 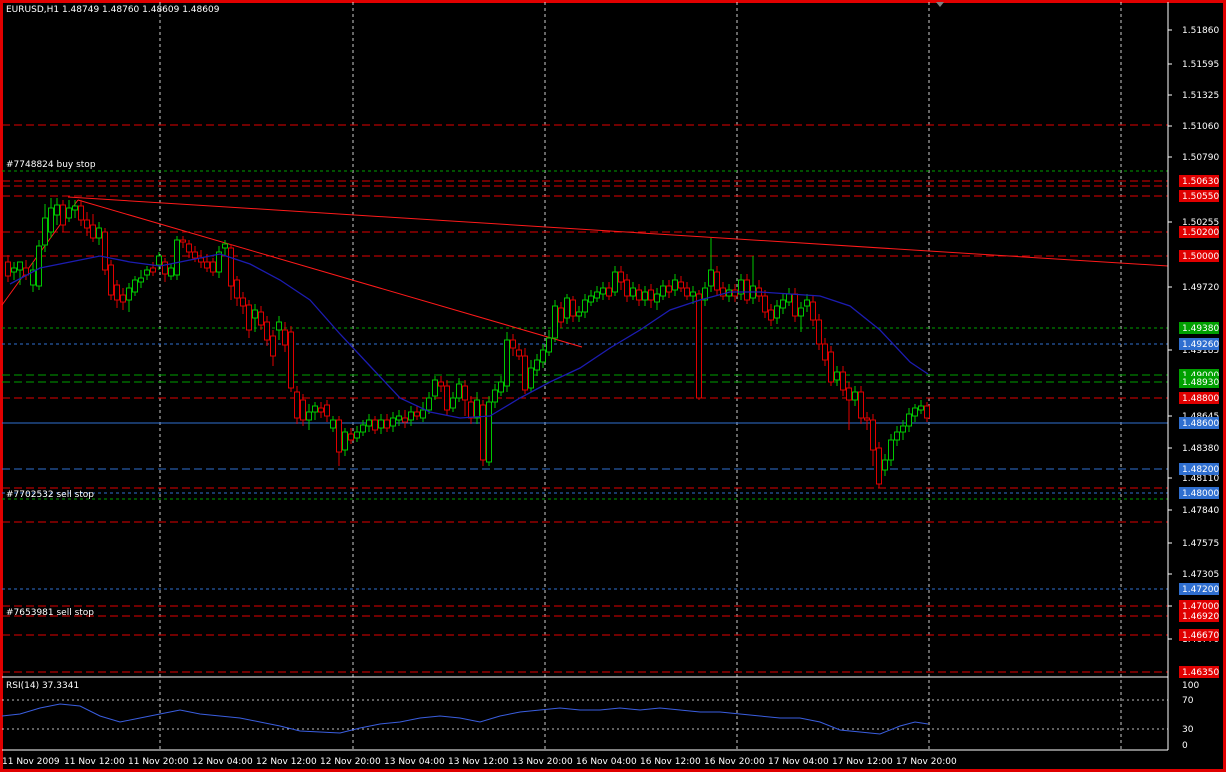 I want to click on price-tag: 1.46920, so click(x=1199, y=616).